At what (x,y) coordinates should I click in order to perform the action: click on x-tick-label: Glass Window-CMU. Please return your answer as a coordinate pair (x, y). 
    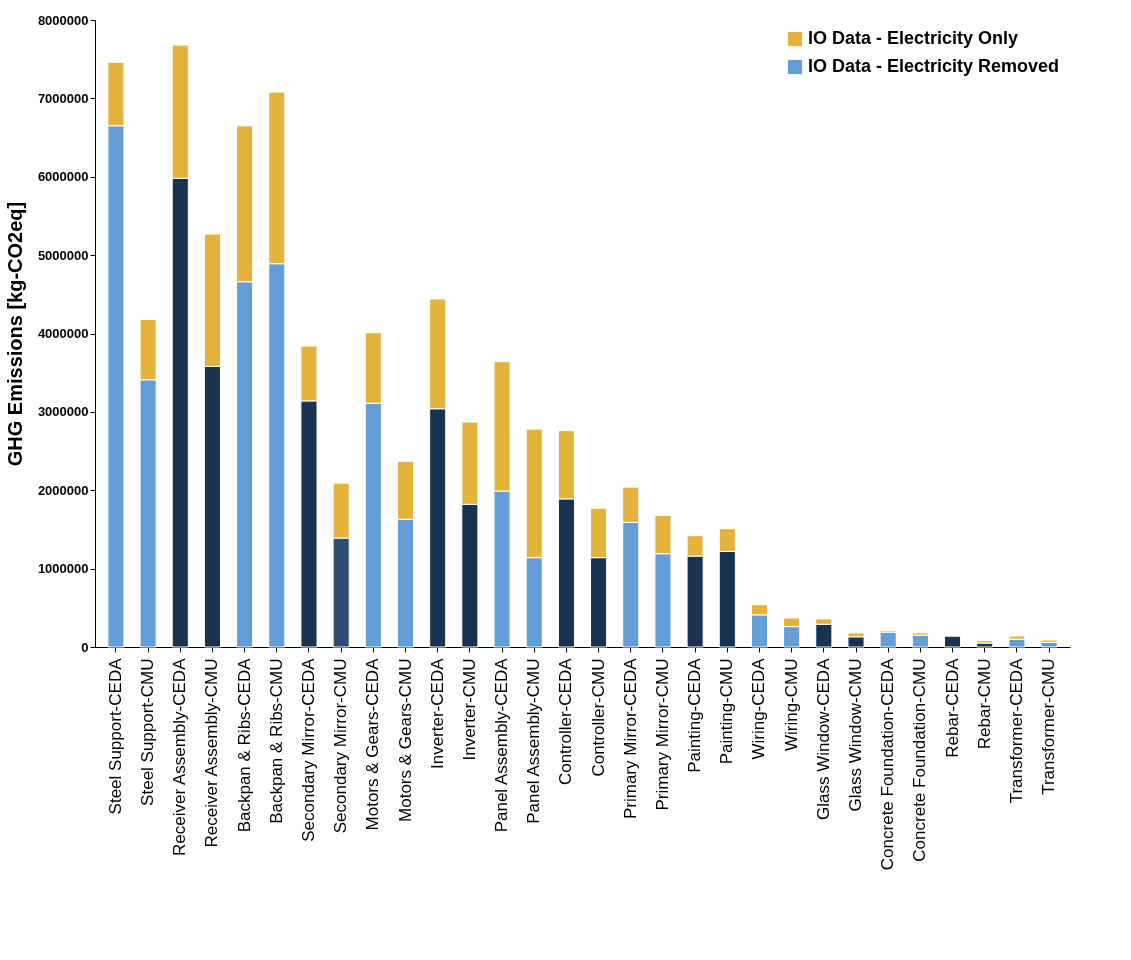
    Looking at the image, I should click on (856, 735).